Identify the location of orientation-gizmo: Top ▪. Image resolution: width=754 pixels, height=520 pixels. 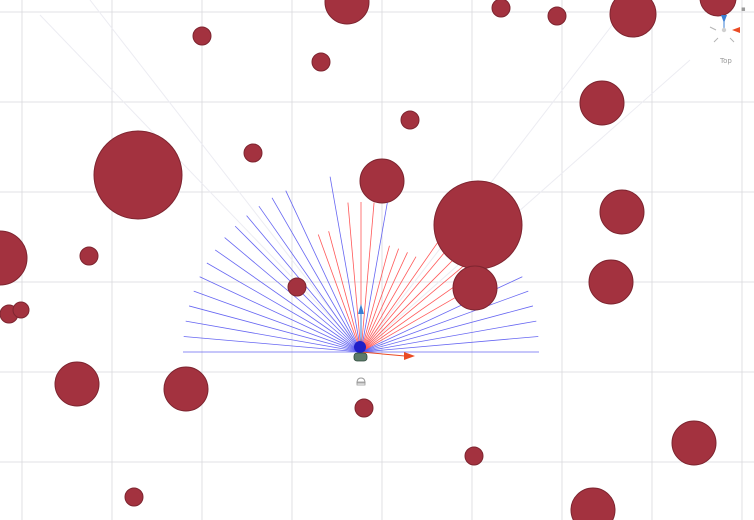
(727, 35).